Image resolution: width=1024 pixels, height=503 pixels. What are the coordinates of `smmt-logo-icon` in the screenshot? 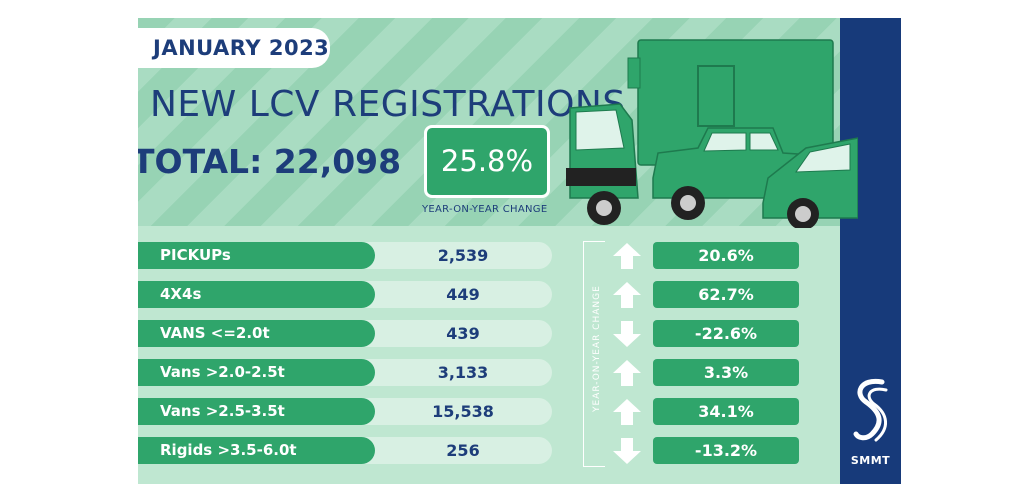 It's located at (870, 410).